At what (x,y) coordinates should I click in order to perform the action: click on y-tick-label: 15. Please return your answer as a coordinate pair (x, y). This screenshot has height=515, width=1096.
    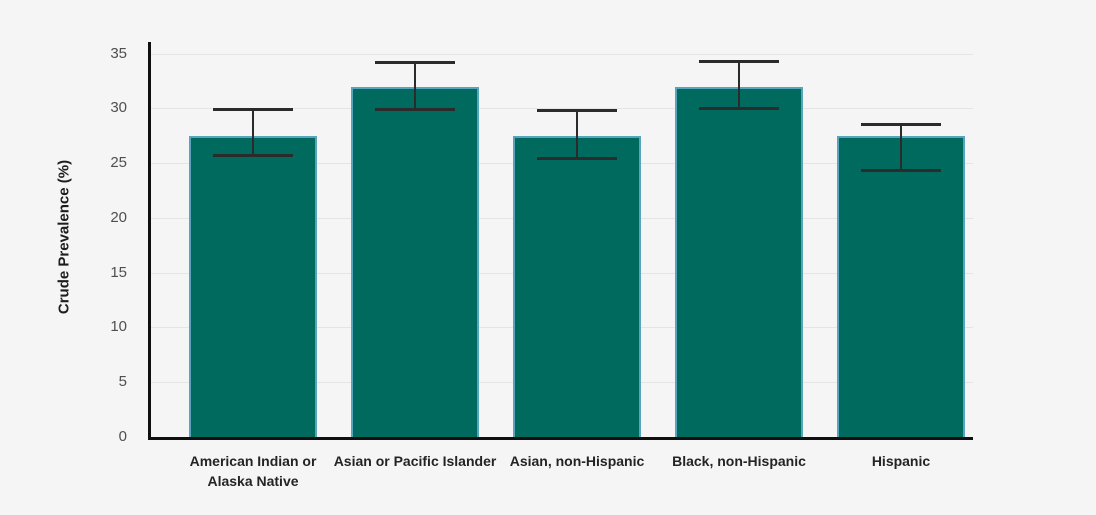
    Looking at the image, I should click on (118, 272).